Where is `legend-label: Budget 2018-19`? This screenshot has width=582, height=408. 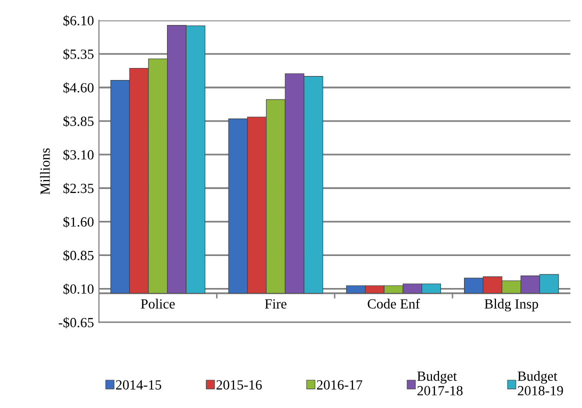 legend-label: Budget 2018-19 is located at coordinates (541, 383).